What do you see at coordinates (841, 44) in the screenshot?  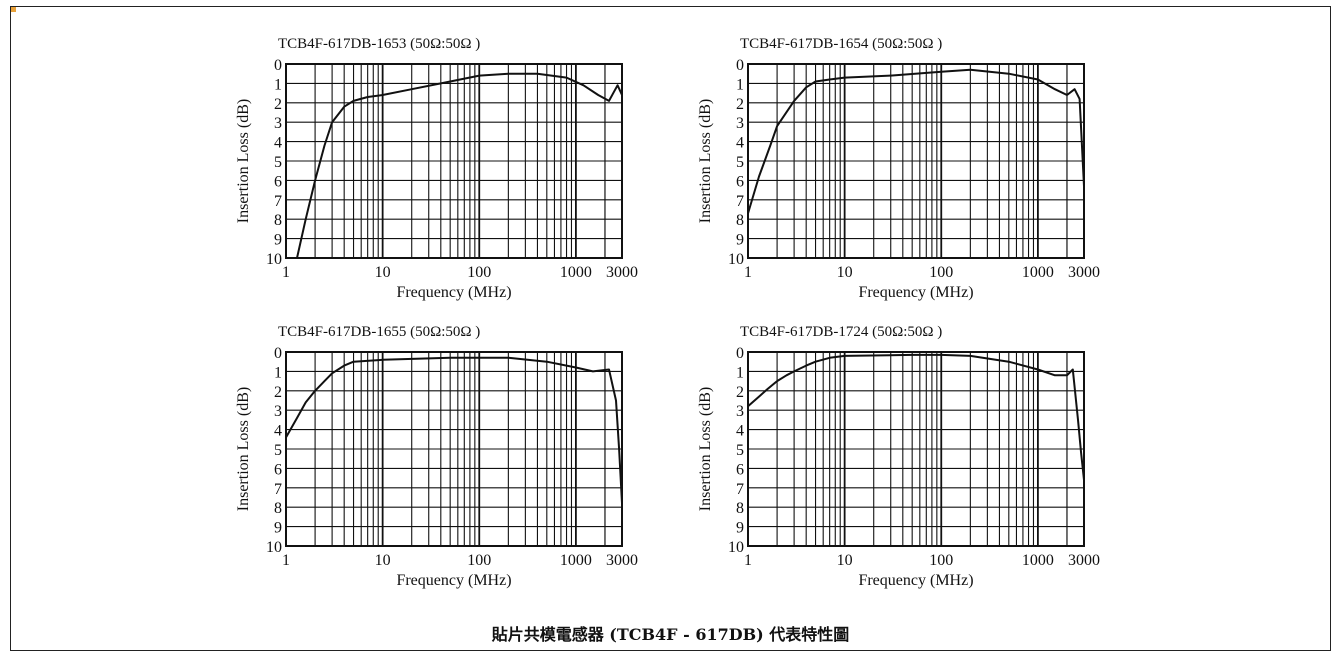 I see `chart-title: TCB4F-617DB-1654 (50Ω:50Ω )` at bounding box center [841, 44].